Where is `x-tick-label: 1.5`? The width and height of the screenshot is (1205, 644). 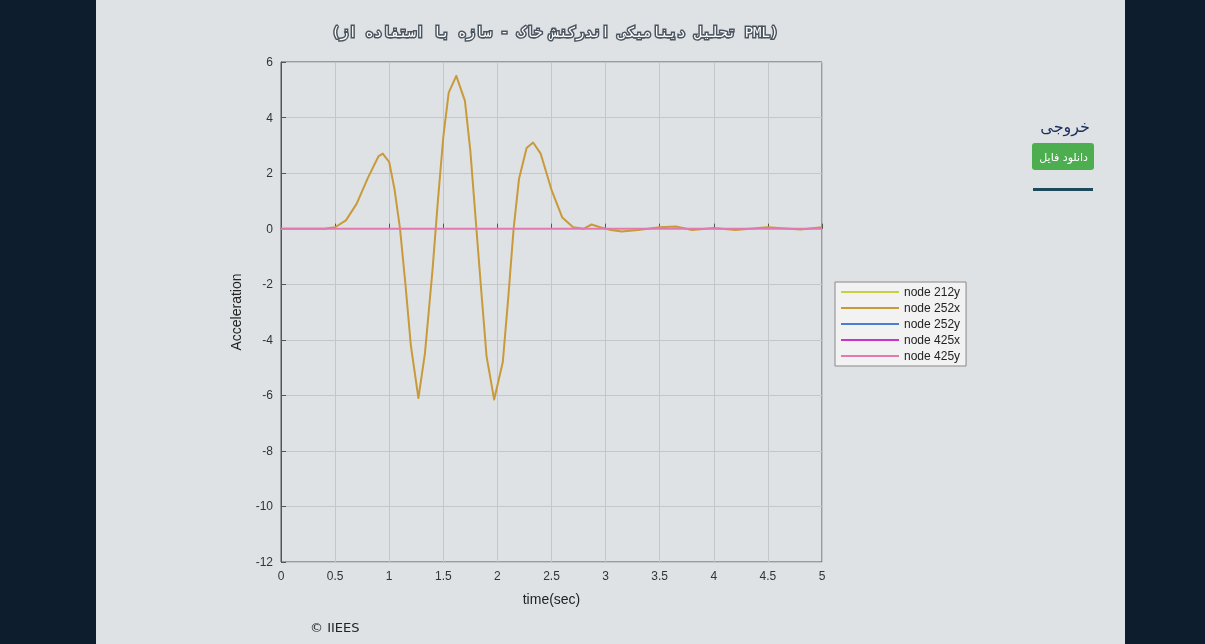
x-tick-label: 1.5 is located at coordinates (443, 576).